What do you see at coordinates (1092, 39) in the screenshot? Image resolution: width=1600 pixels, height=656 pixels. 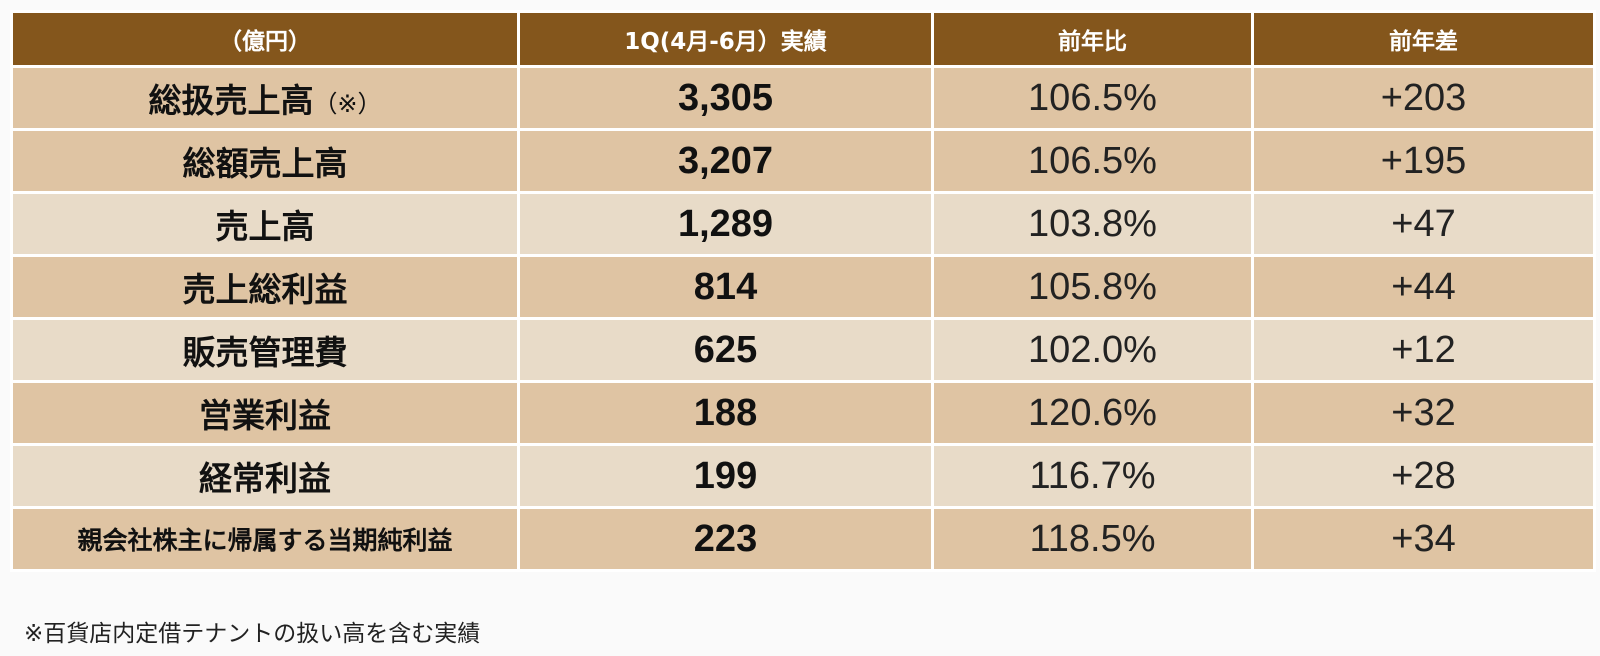 I see `header-yoy-ratio: 前年比` at bounding box center [1092, 39].